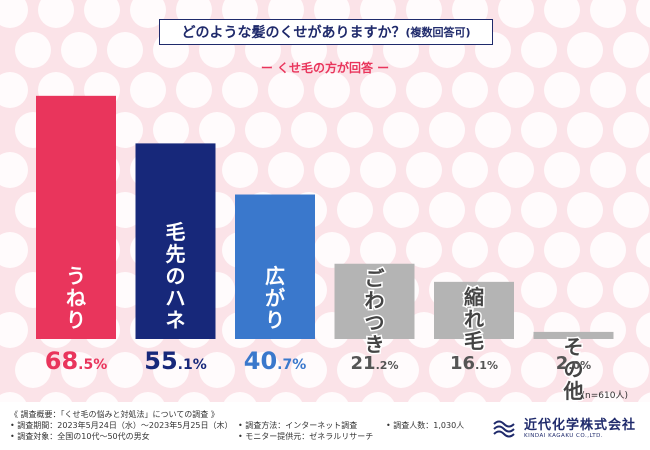 The image size is (650, 450). What do you see at coordinates (76, 298) in the screenshot?
I see `category-label-0: うねり` at bounding box center [76, 298].